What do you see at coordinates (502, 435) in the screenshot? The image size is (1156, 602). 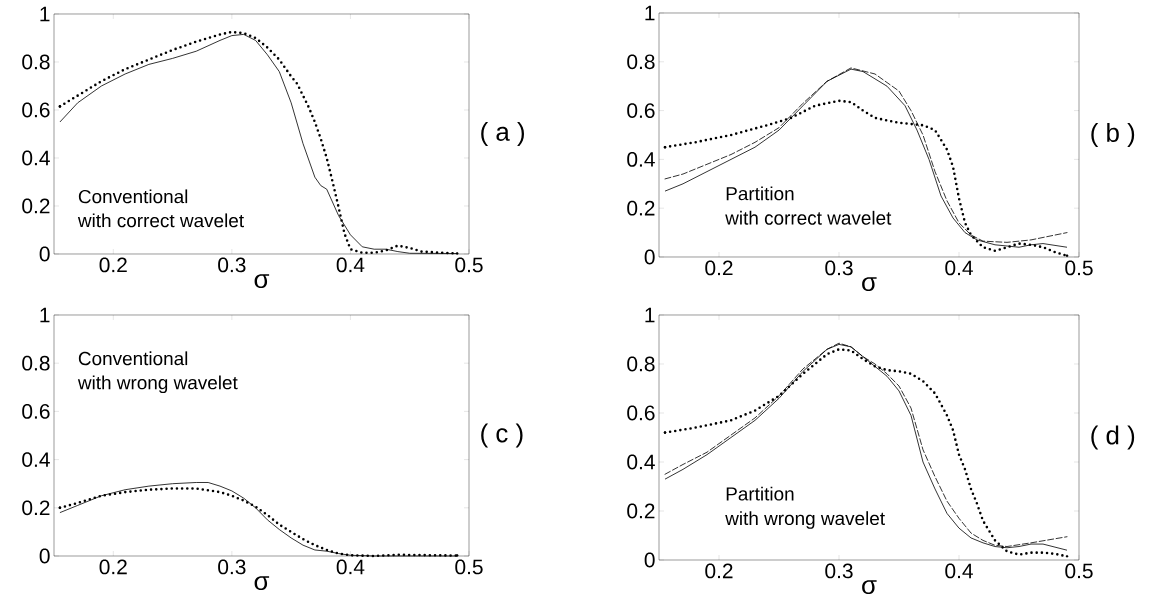 I see `text: ( c )` at bounding box center [502, 435].